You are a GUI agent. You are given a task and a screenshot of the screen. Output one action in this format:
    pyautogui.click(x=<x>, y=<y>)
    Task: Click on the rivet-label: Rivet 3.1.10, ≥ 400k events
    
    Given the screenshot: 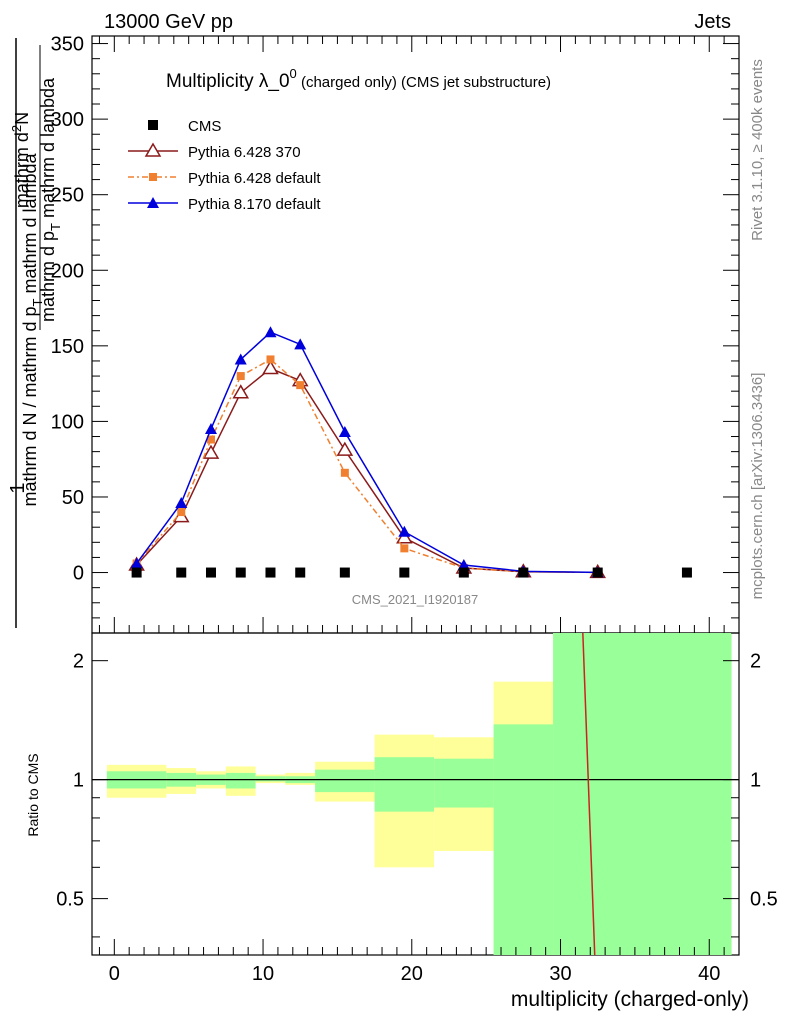 What is the action you would take?
    pyautogui.click(x=757, y=150)
    